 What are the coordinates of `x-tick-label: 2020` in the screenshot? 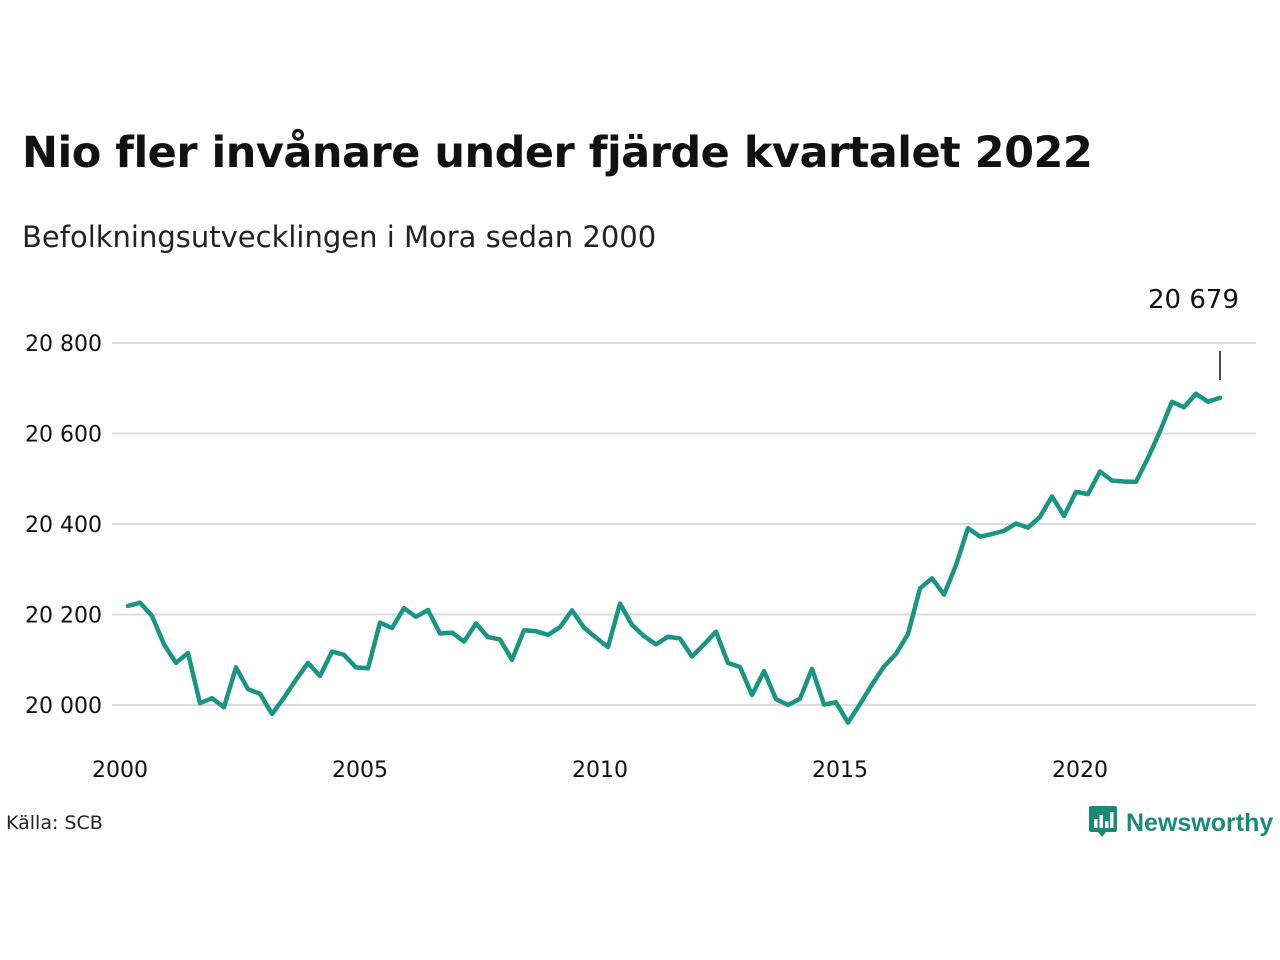 It's located at (1080, 770).